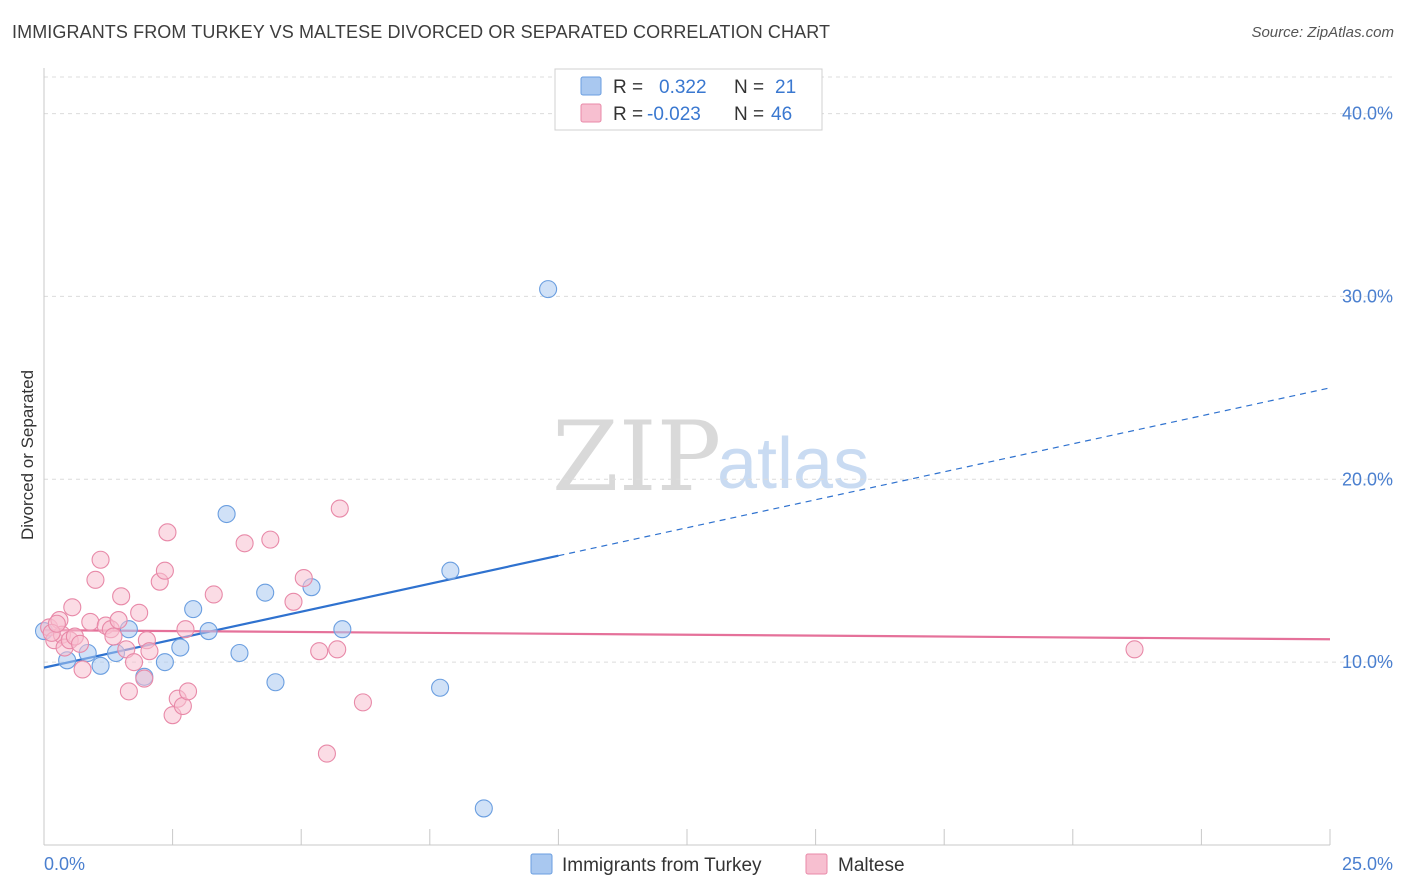 This screenshot has width=1406, height=892. Describe the element at coordinates (785, 87) in the screenshot. I see `legend-n-value-turkey: 21` at that location.